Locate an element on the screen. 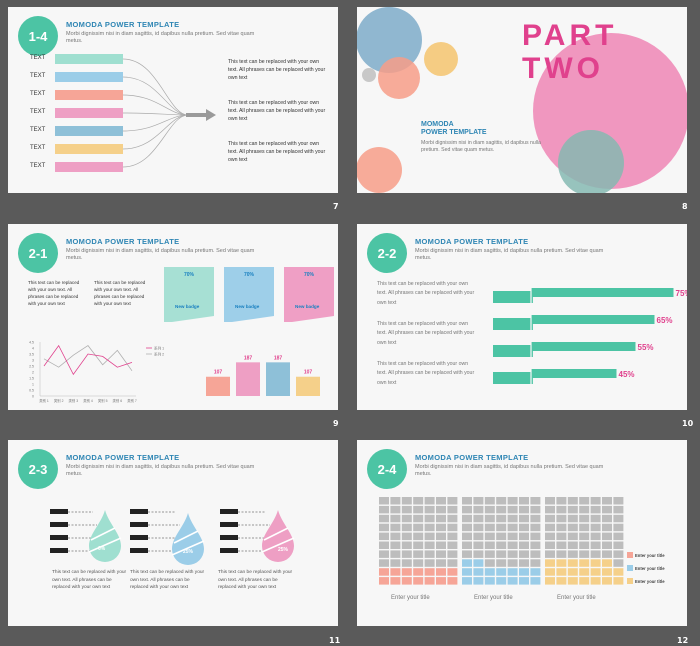  decorative-circles is located at coordinates (522, 100).